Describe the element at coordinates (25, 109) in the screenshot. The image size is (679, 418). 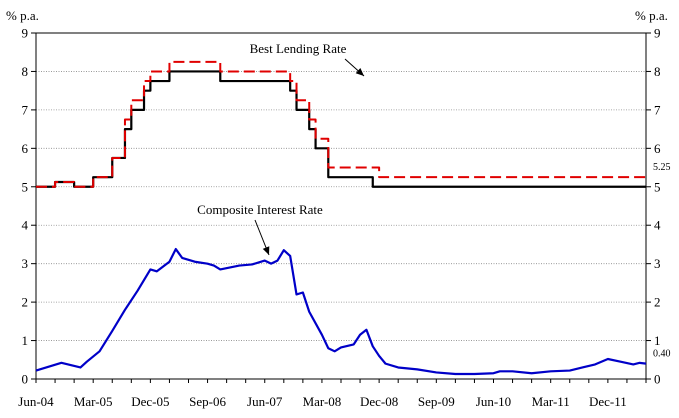
I see `y-tick-label-left: 7` at that location.